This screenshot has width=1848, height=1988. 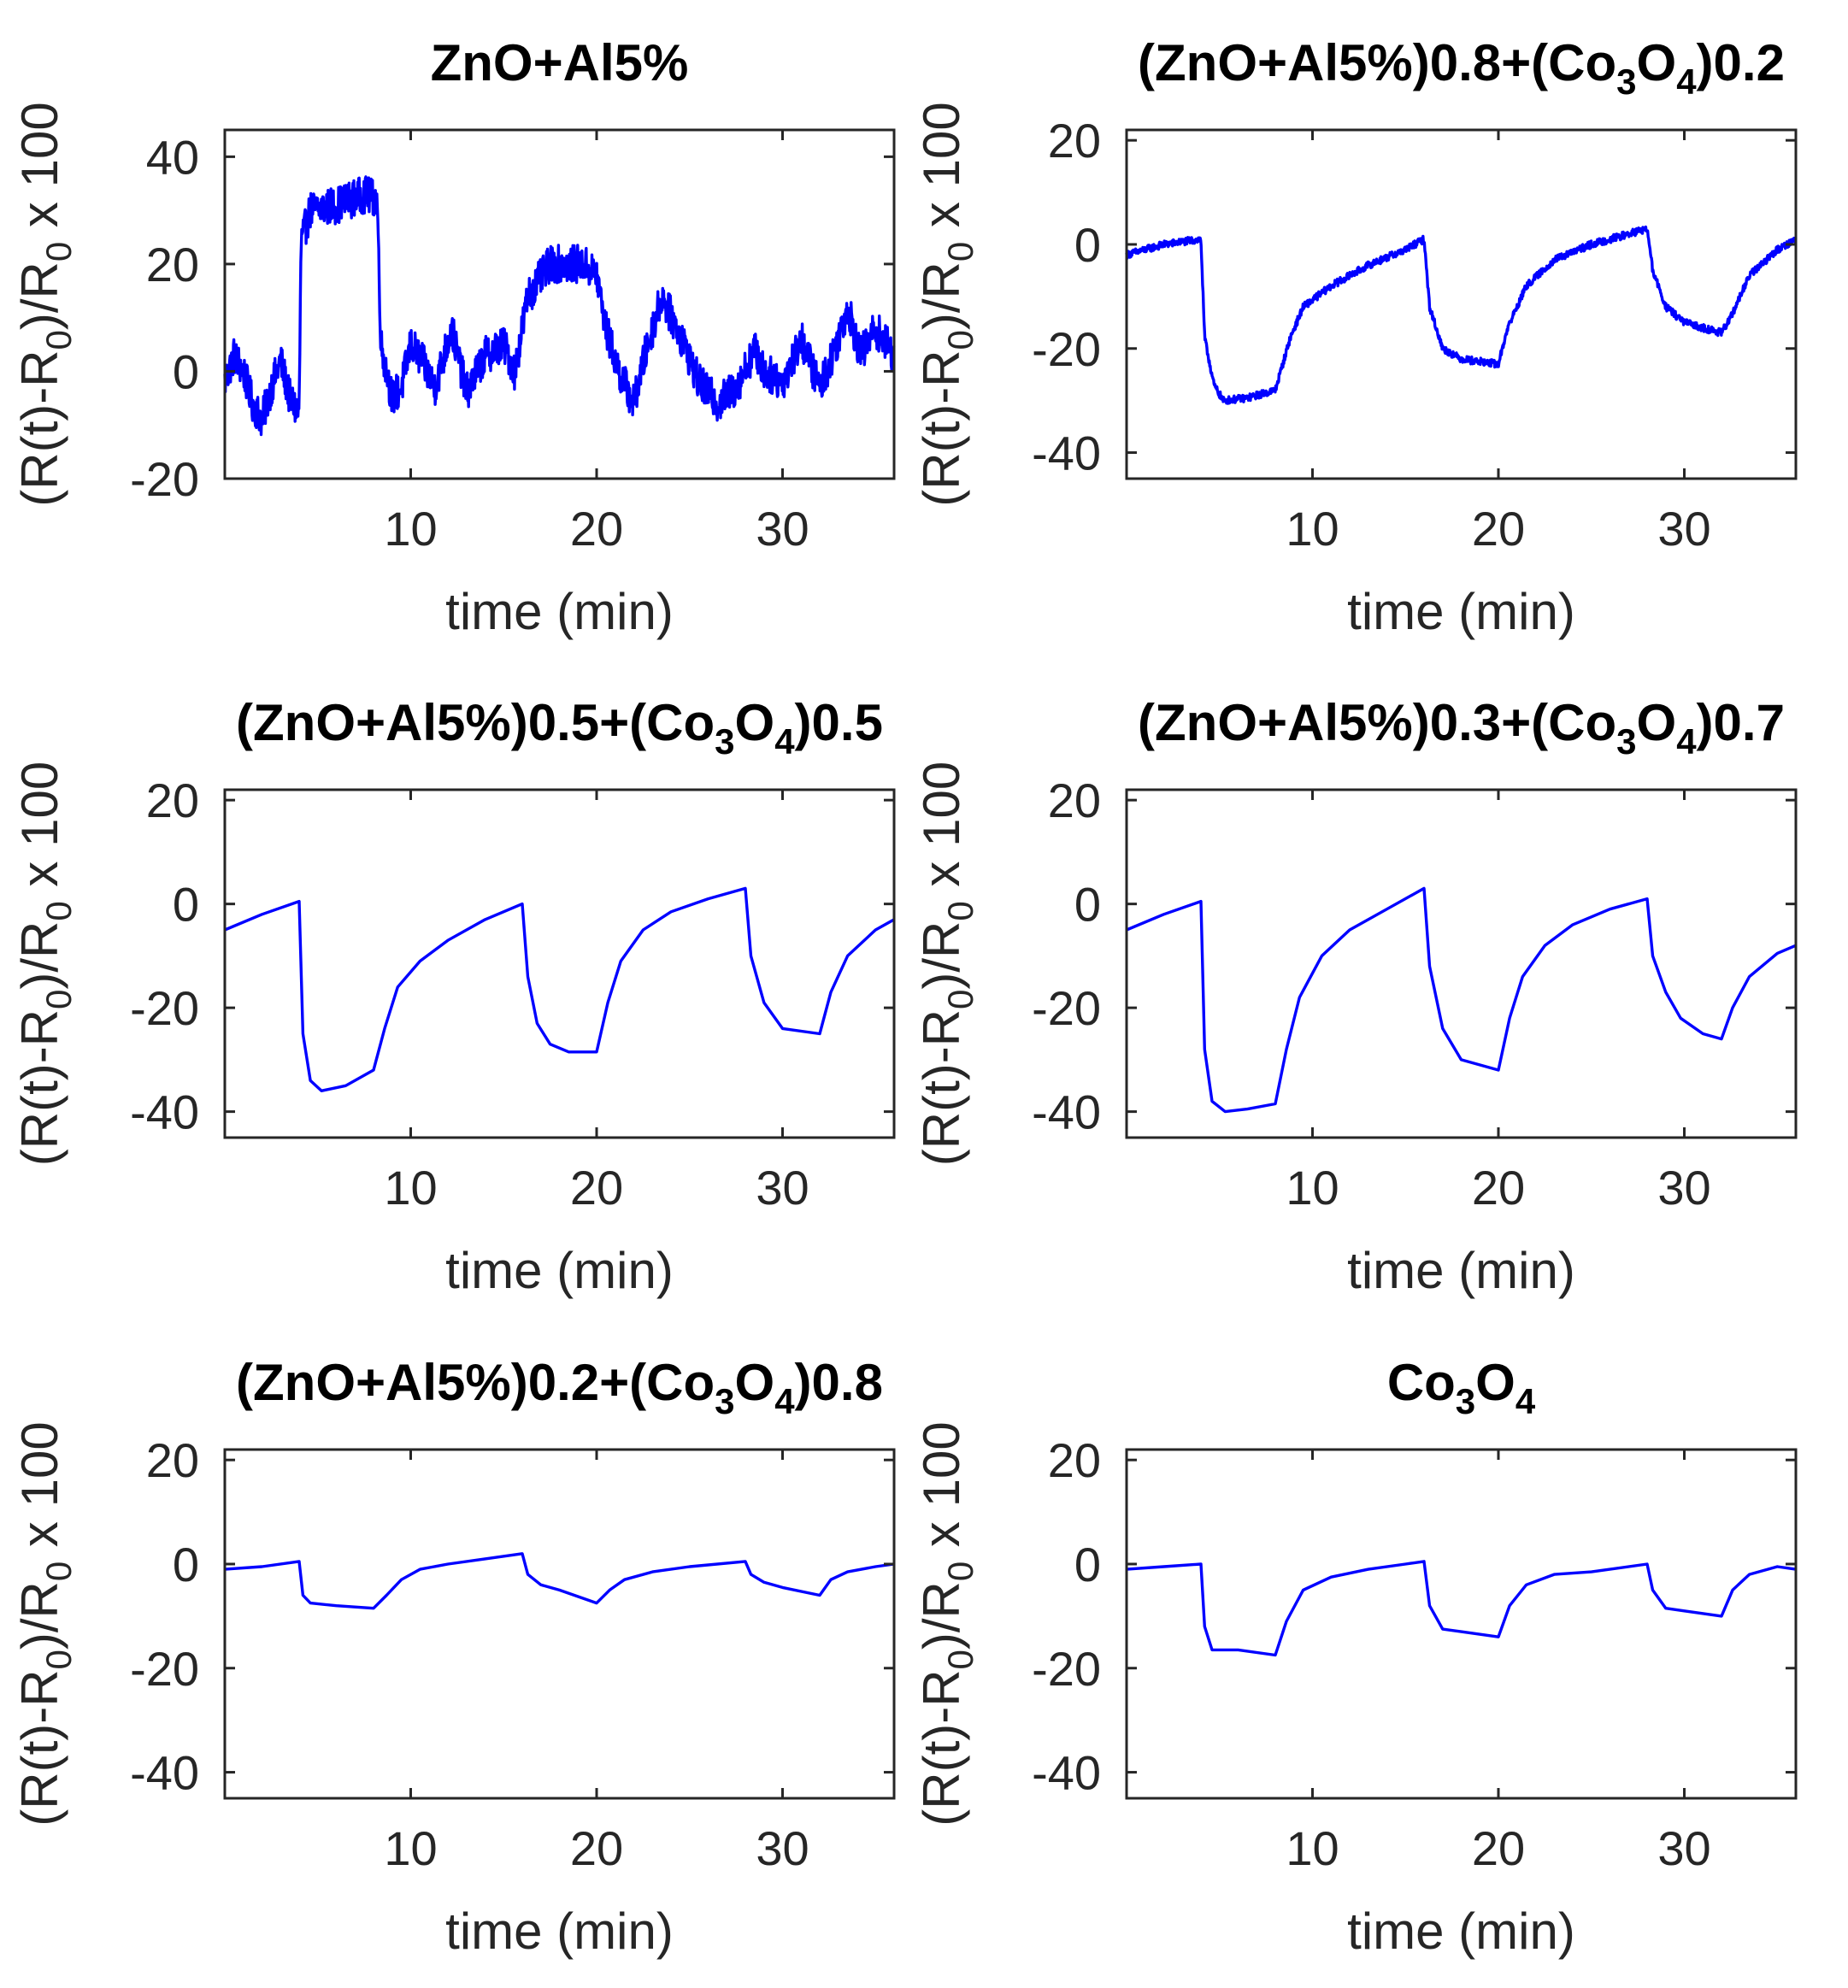 I want to click on chart-title: (ZnO+Al5%)0.8+(Co3O4)0.2, so click(x=1461, y=68).